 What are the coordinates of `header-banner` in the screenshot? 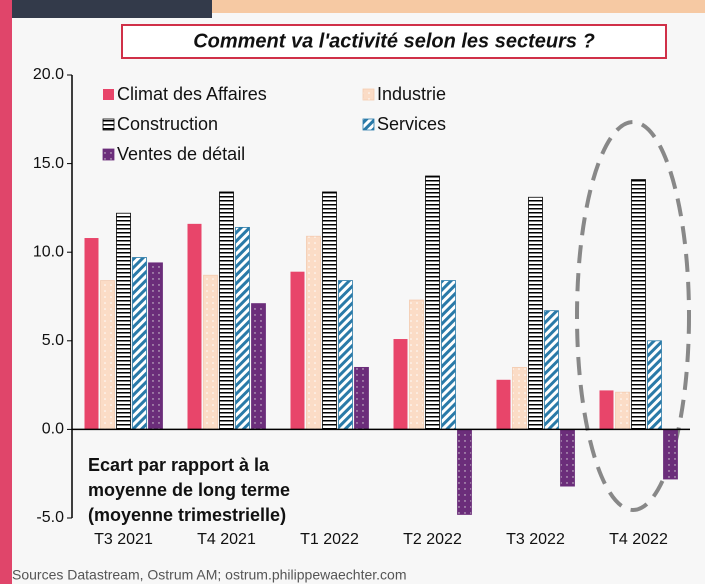 It's located at (458, 6).